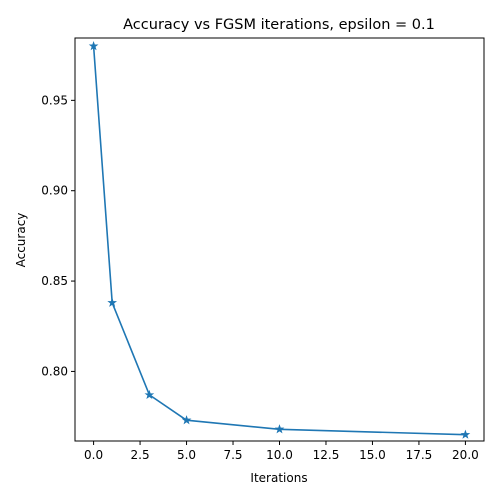  Describe the element at coordinates (372, 455) in the screenshot. I see `x-tick-label: 15.0` at that location.